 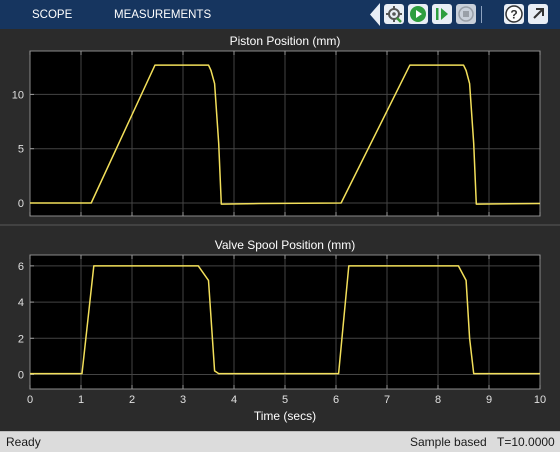 I want to click on x-tick-label: 10, so click(x=540, y=400).